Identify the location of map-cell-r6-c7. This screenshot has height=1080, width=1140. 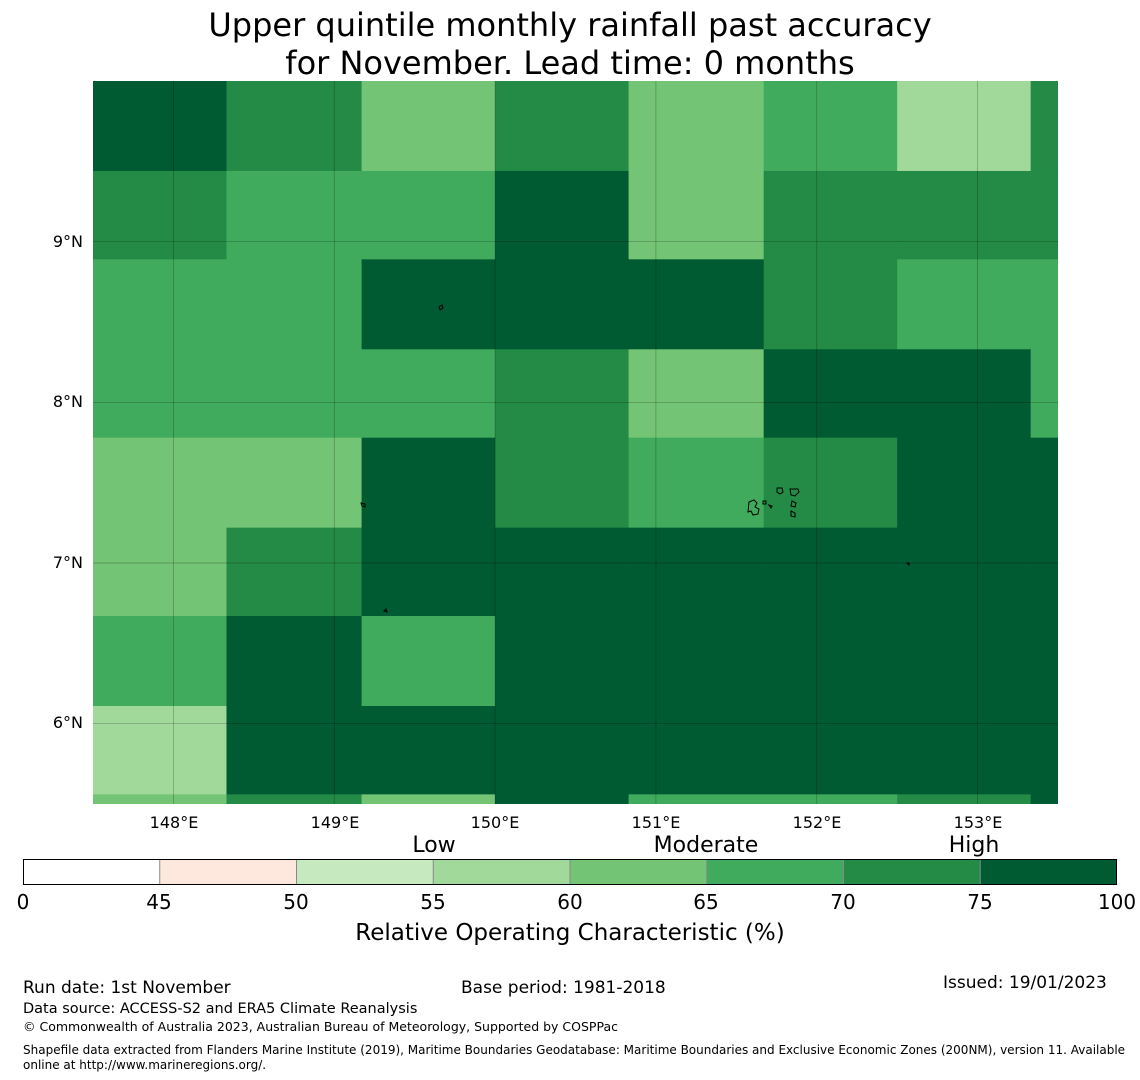
(1044, 661).